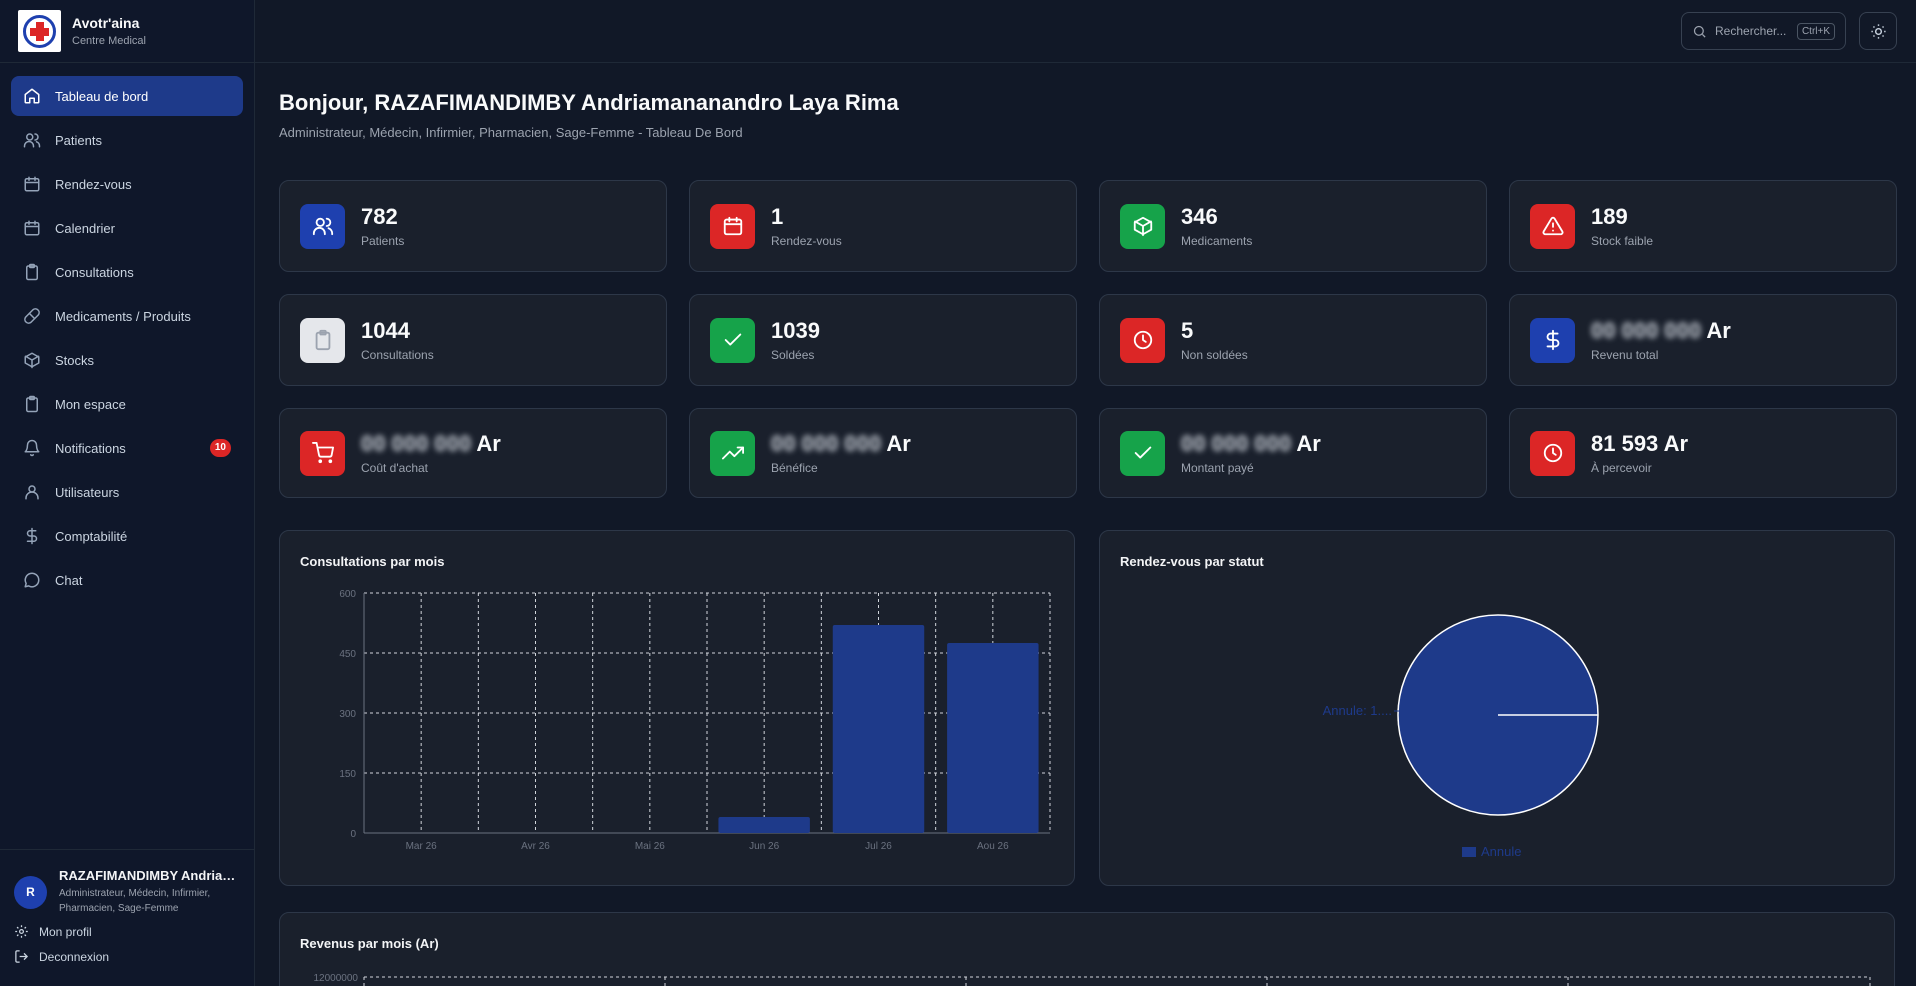 Image resolution: width=1916 pixels, height=986 pixels. What do you see at coordinates (993, 846) in the screenshot?
I see `x-tick-label: Aou 26` at bounding box center [993, 846].